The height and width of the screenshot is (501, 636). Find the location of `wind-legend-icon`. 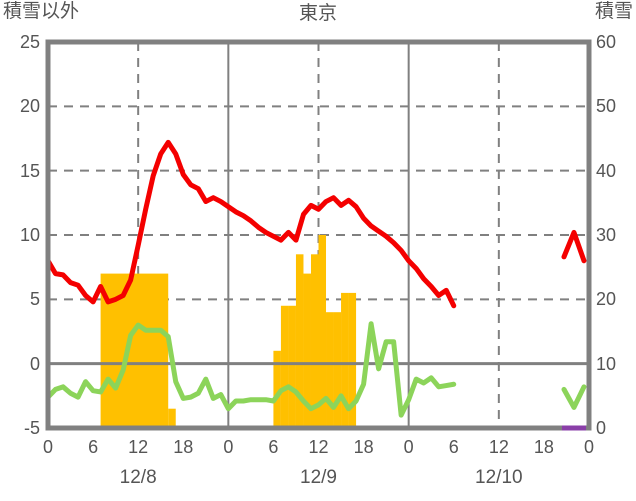

wind-legend-icon is located at coordinates (574, 397).